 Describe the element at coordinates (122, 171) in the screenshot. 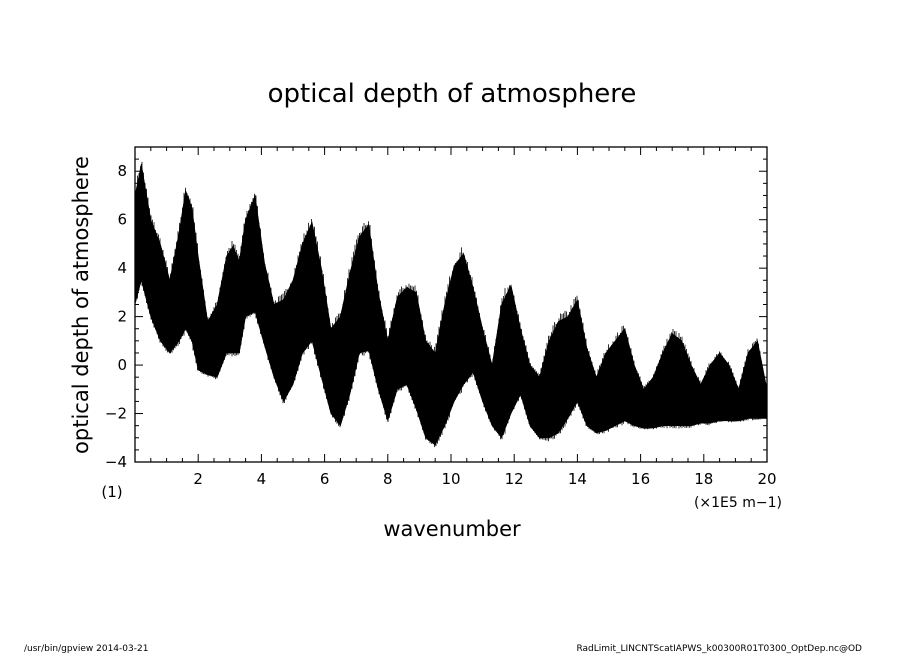

I see `y-tick-label: 8` at that location.